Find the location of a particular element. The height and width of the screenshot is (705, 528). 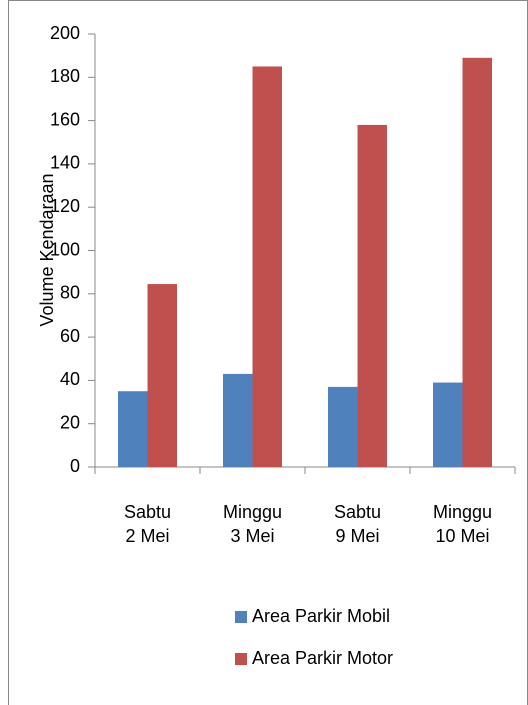

y-tick-label: 180 is located at coordinates (65, 76).